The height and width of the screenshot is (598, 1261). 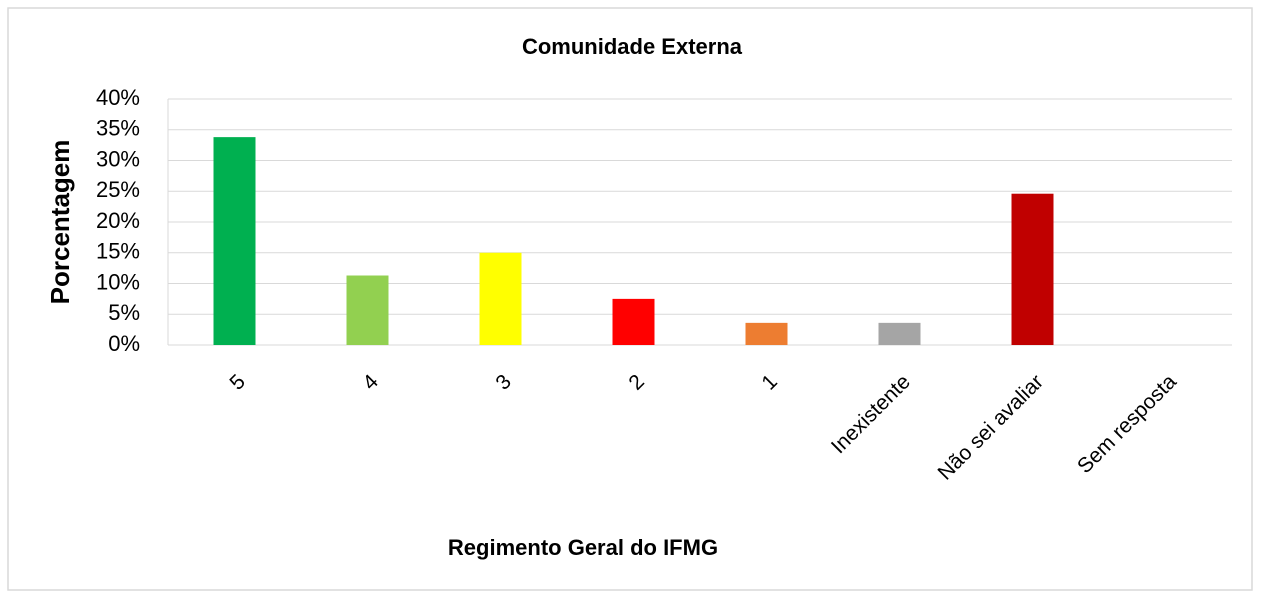 I want to click on y-tick-label: 30%, so click(x=118, y=158).